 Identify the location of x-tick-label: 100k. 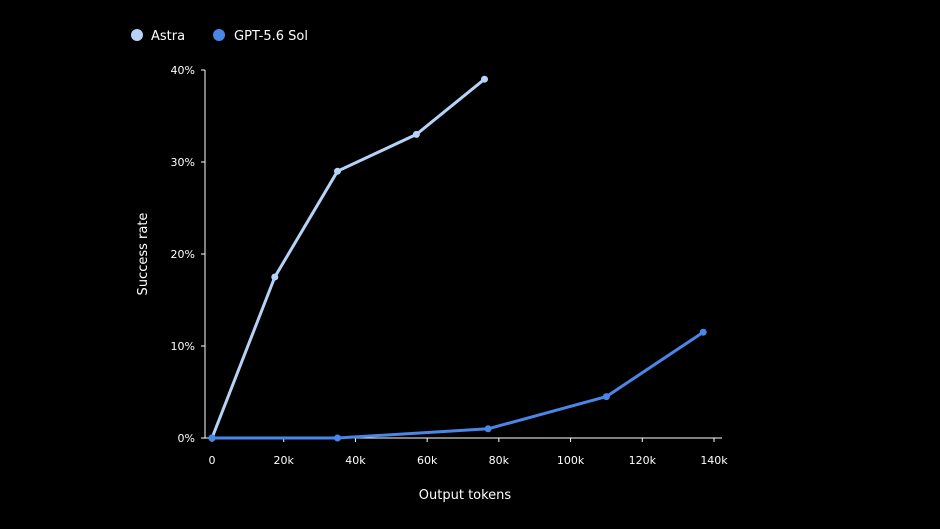
(571, 460).